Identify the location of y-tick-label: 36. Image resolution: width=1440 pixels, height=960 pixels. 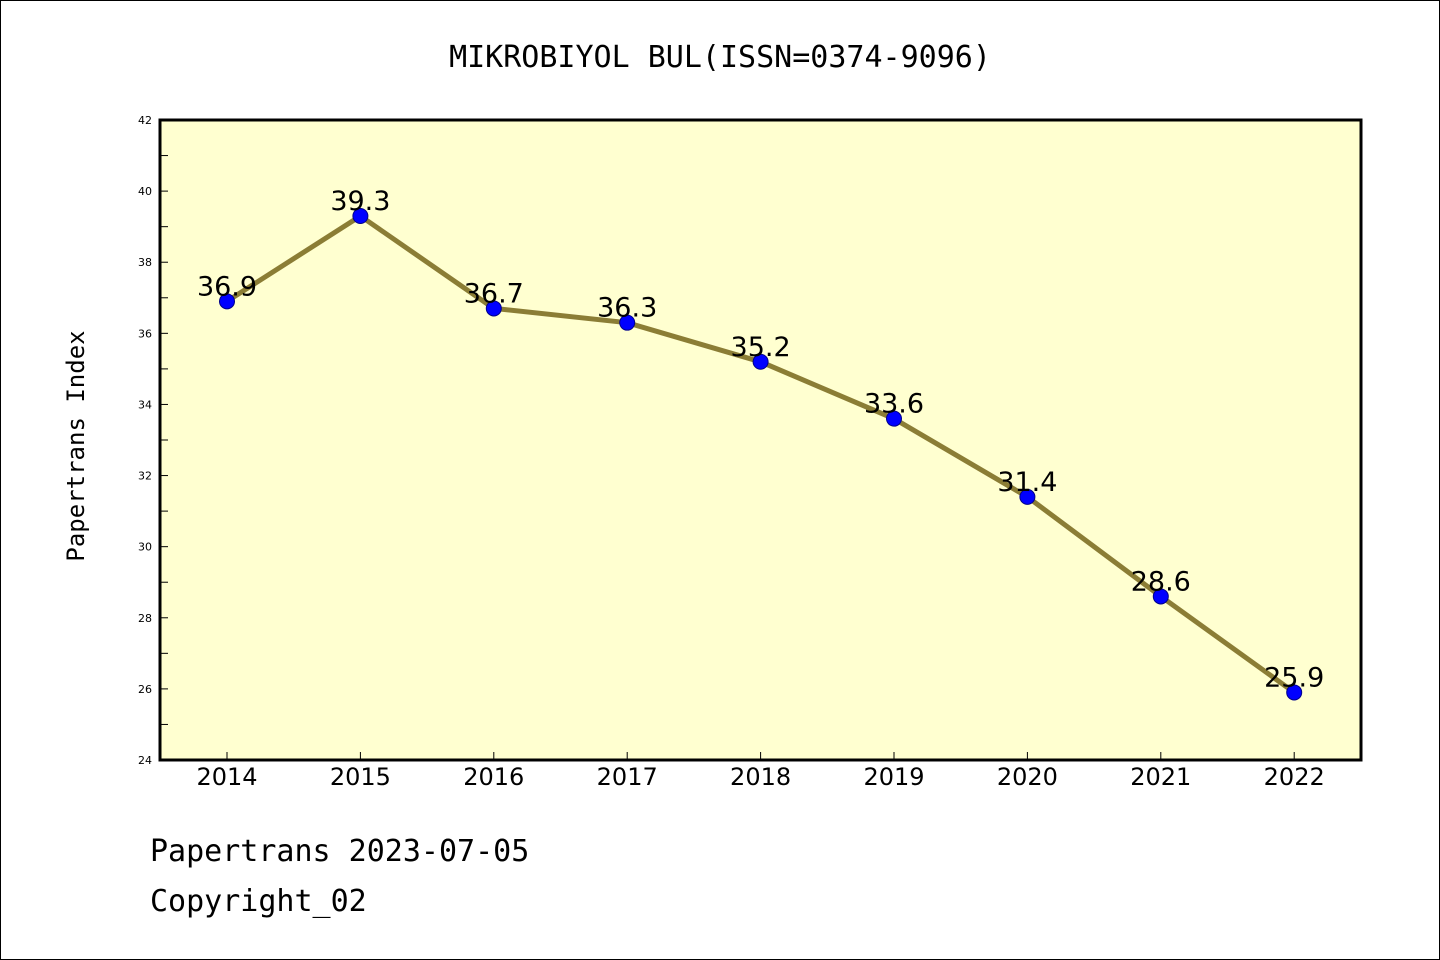
(145, 333).